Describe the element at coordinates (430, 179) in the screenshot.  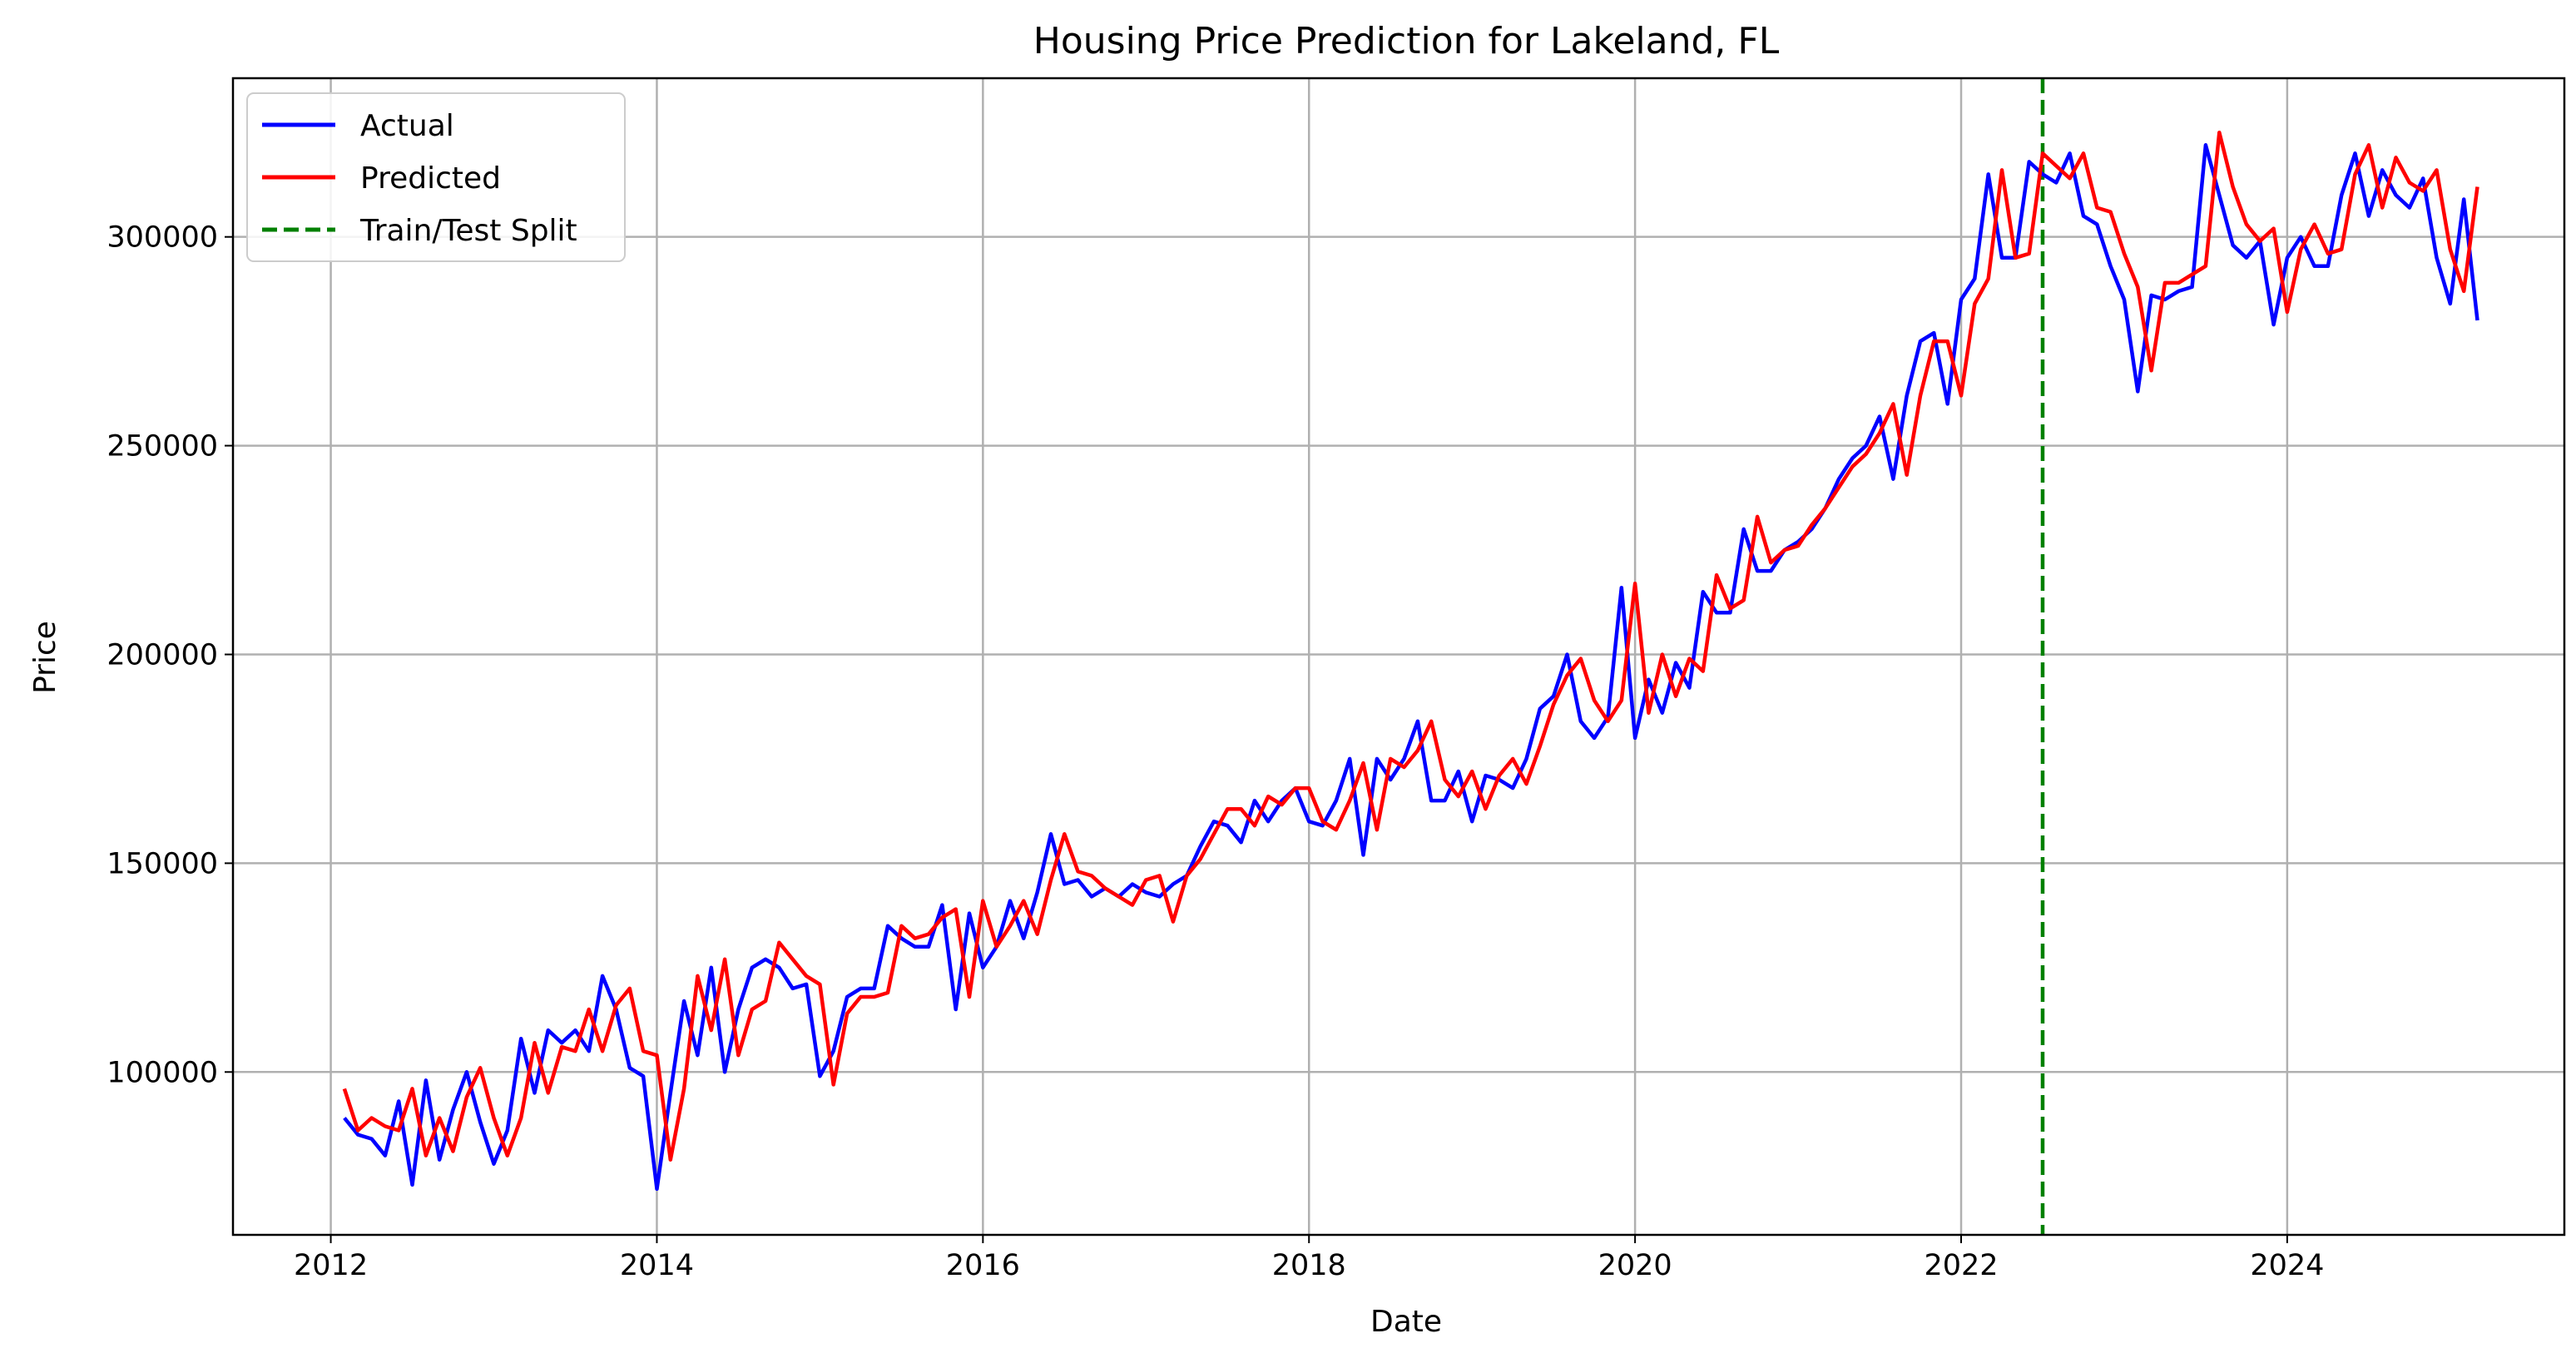
I see `legend-predicted-label: Predicted` at that location.